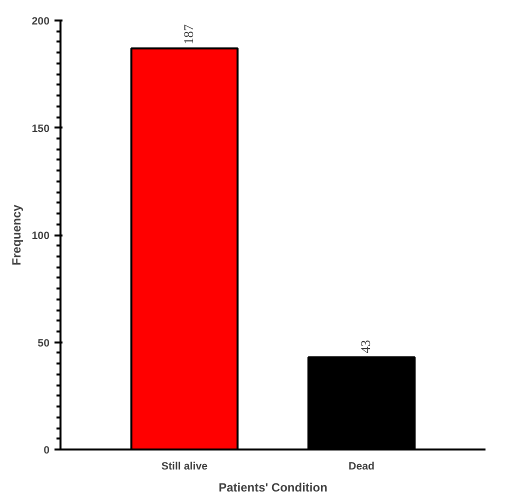 This screenshot has height=497, width=505. What do you see at coordinates (366, 347) in the screenshot?
I see `data-label: 43` at bounding box center [366, 347].